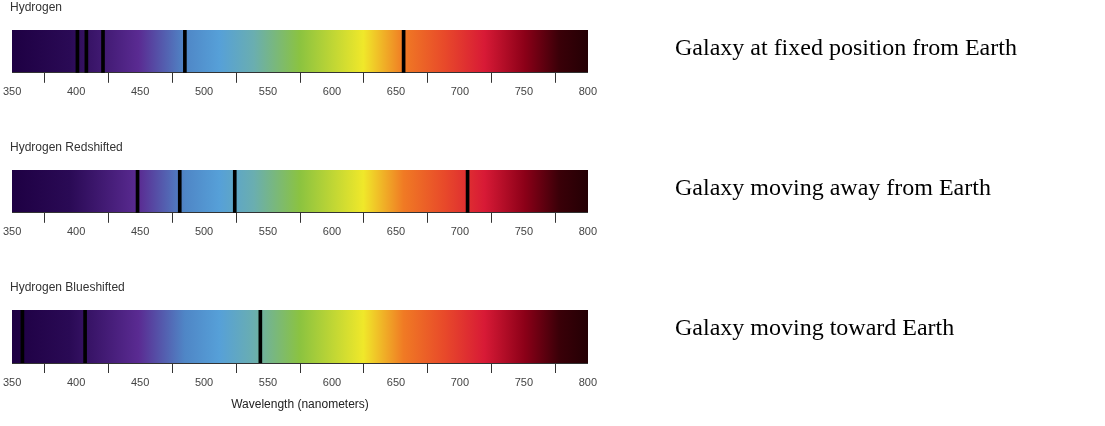 Image resolution: width=1105 pixels, height=426 pixels. What do you see at coordinates (36, 7) in the screenshot?
I see `chart-title: Hydrogen` at bounding box center [36, 7].